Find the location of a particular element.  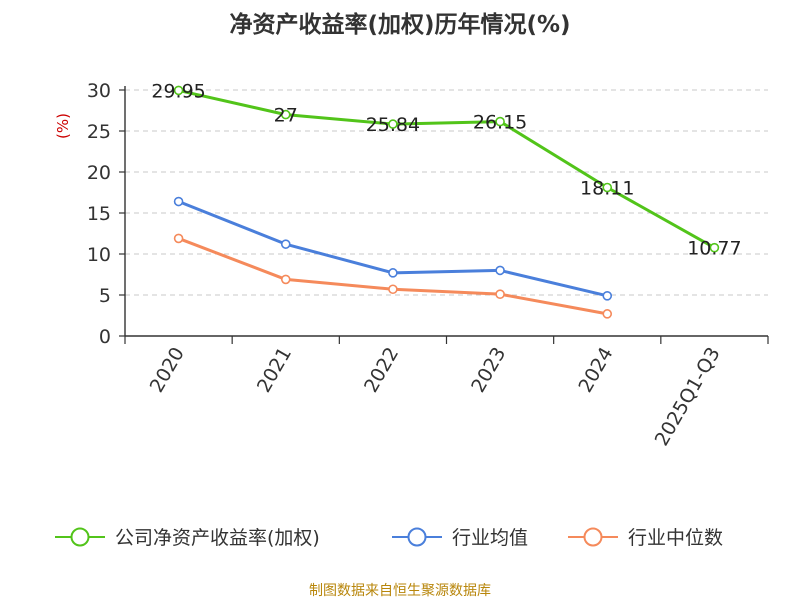

series-0-point-2024 is located at coordinates (607, 187).